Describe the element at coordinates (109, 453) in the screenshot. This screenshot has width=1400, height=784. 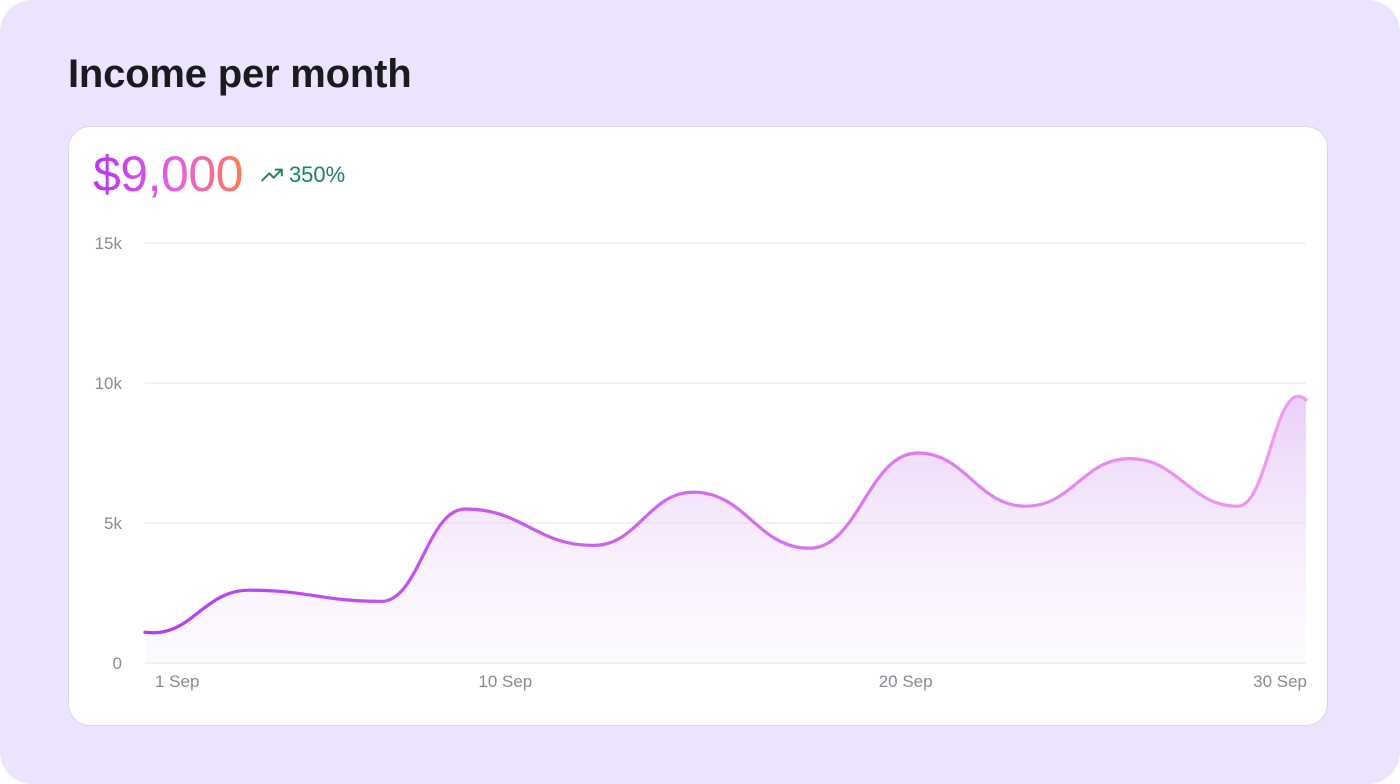
I see `y-axis-ticks: 0 5k 10k 15k` at that location.